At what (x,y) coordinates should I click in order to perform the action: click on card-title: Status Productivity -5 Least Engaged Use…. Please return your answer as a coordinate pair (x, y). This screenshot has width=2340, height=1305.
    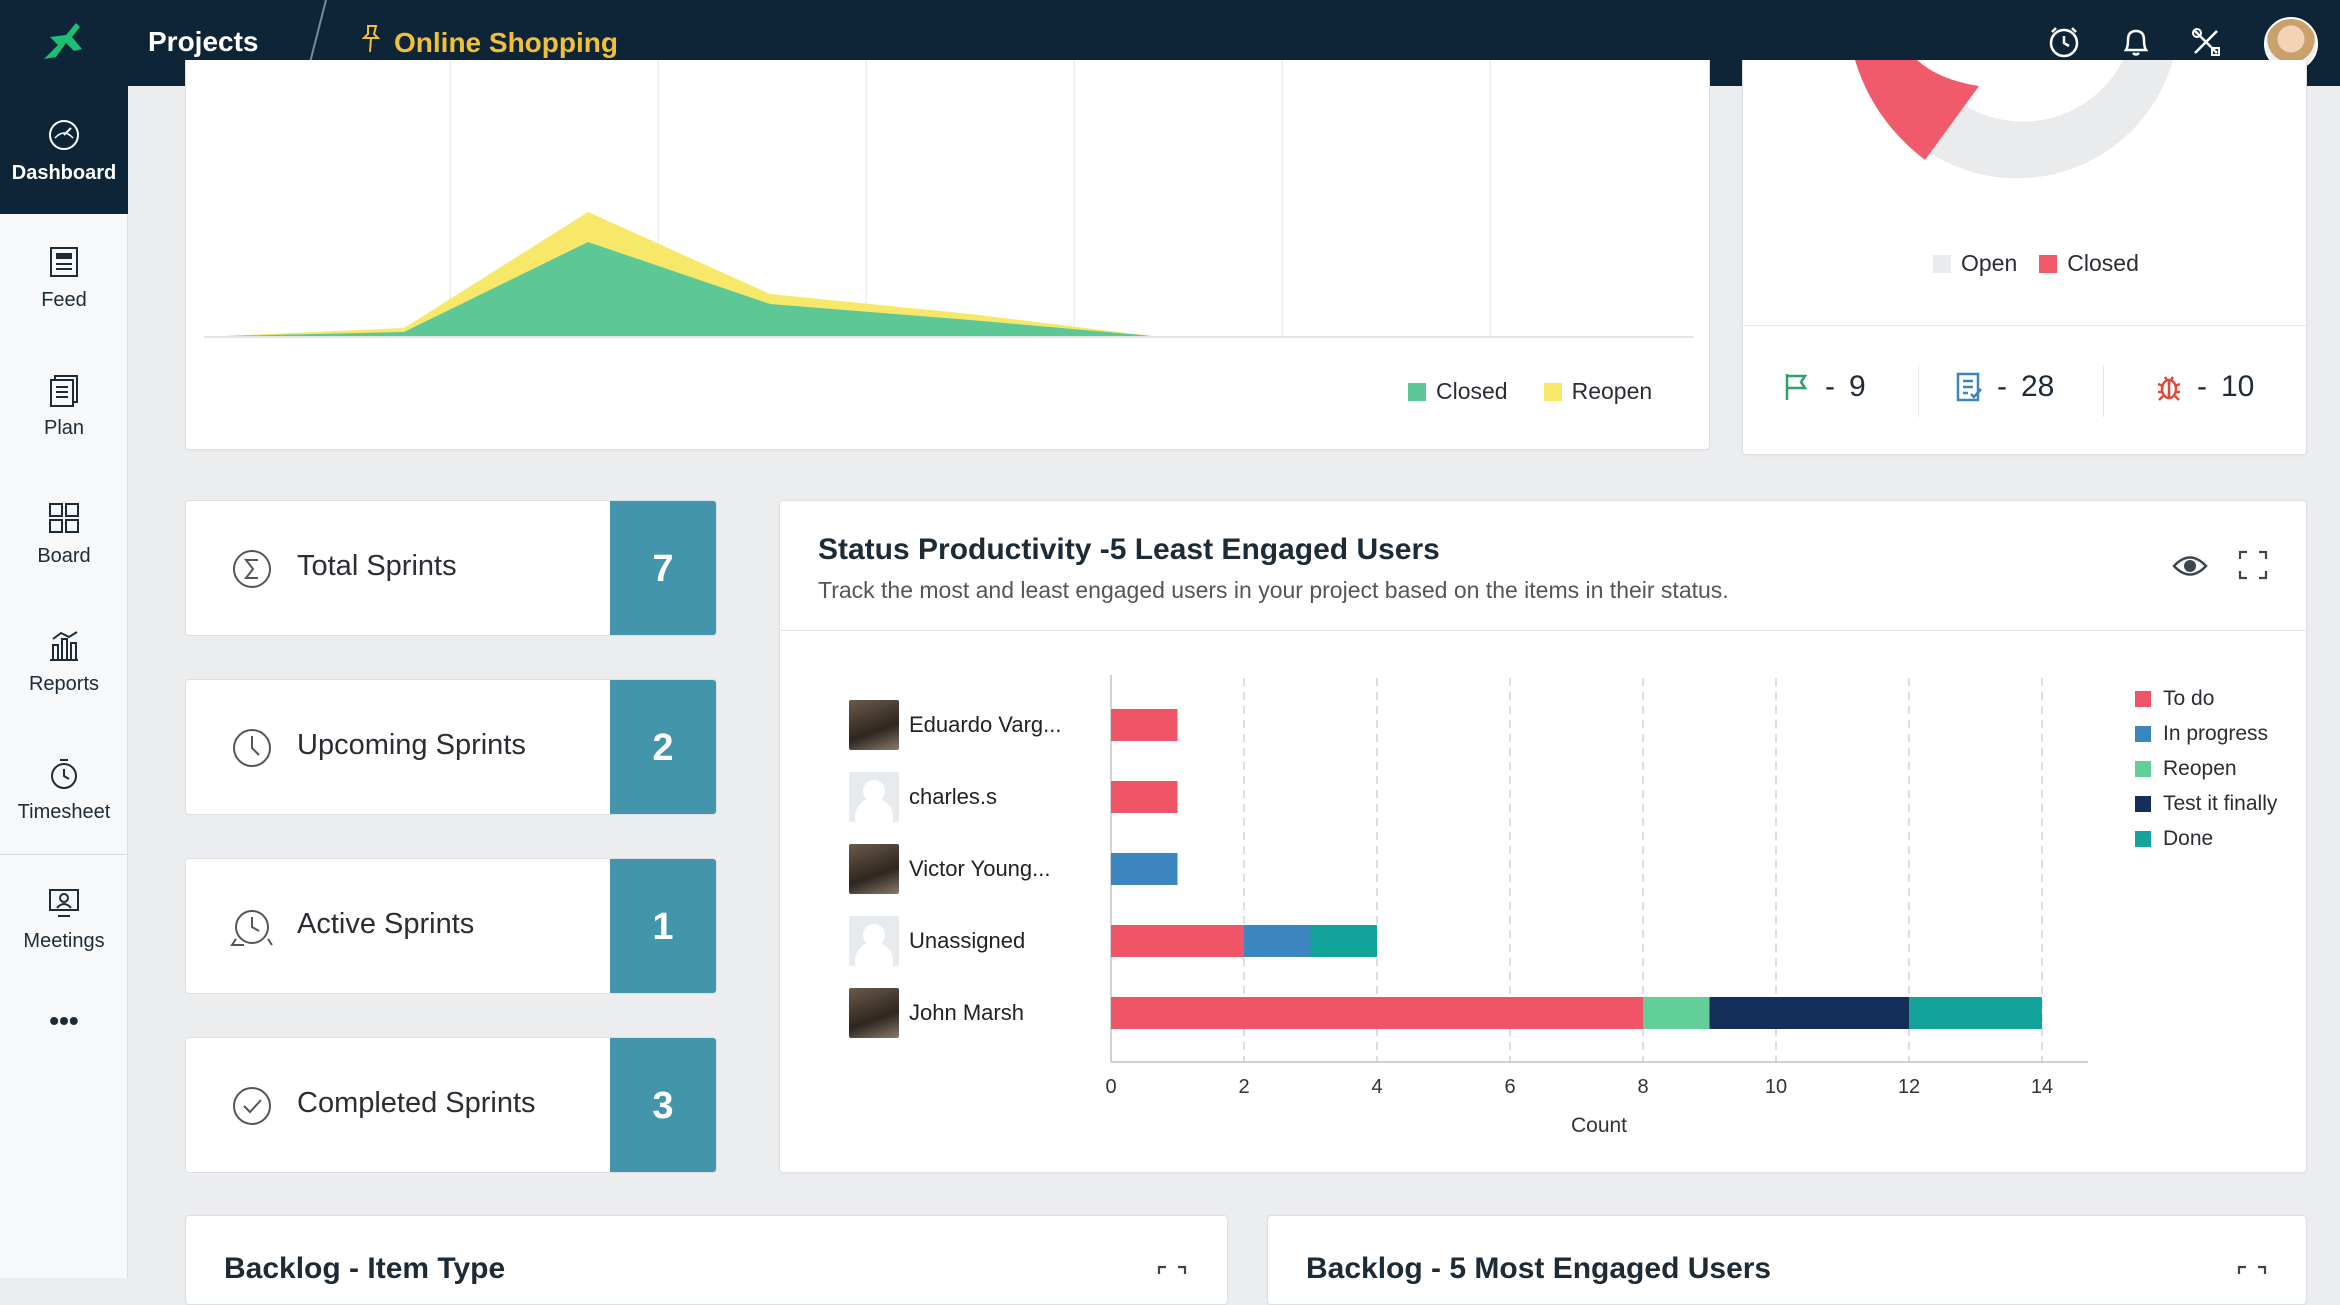
    Looking at the image, I should click on (1129, 549).